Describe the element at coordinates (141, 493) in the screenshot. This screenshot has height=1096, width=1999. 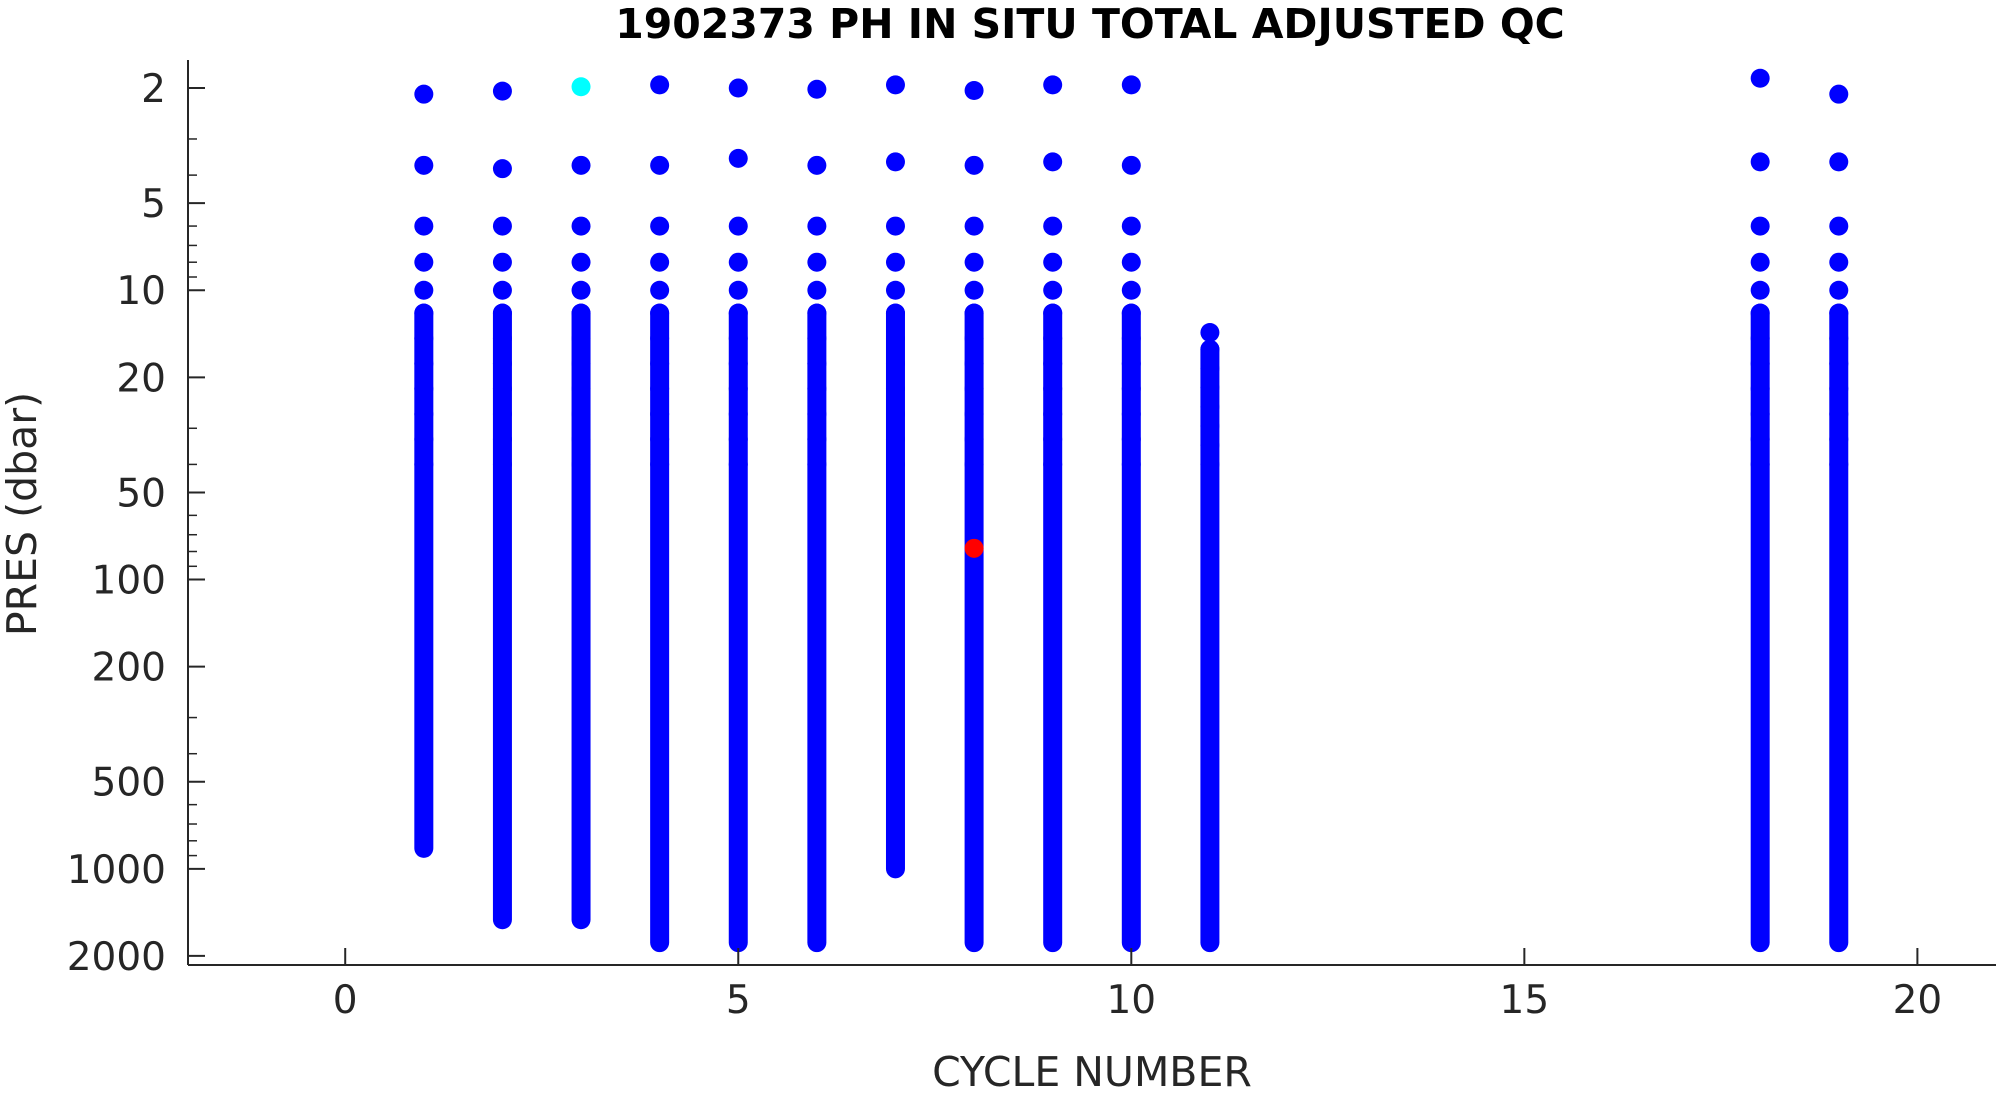
I see `y-tick-label-50: 50` at that location.